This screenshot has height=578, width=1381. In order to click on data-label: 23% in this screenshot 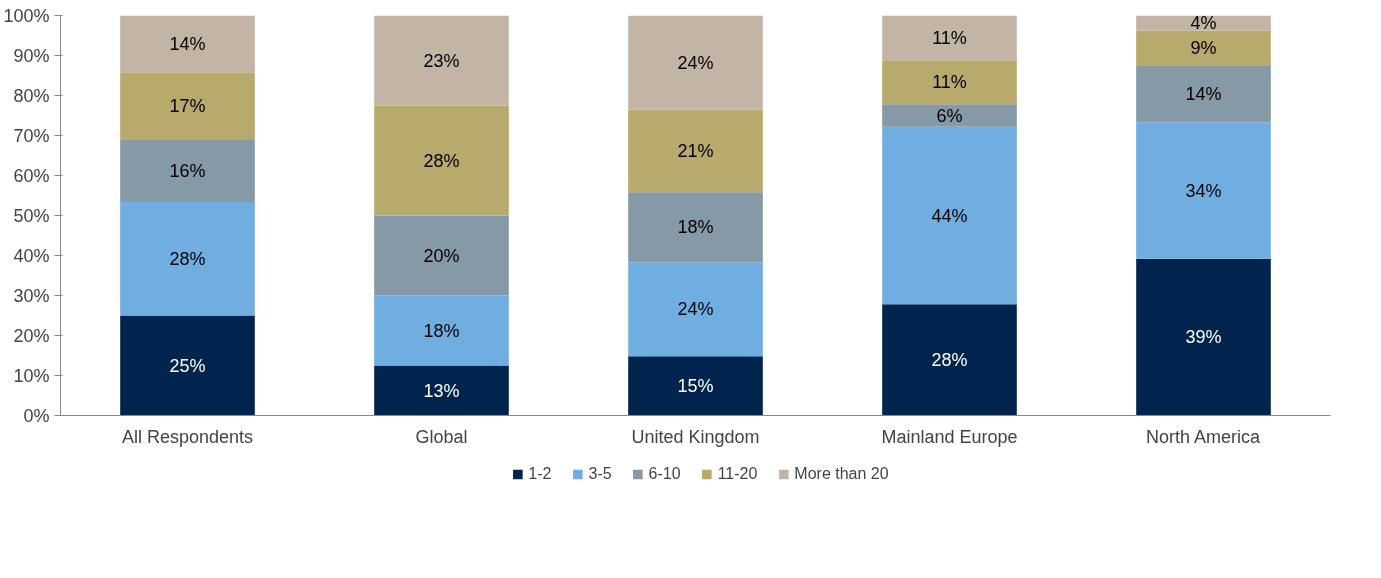, I will do `click(441, 60)`.